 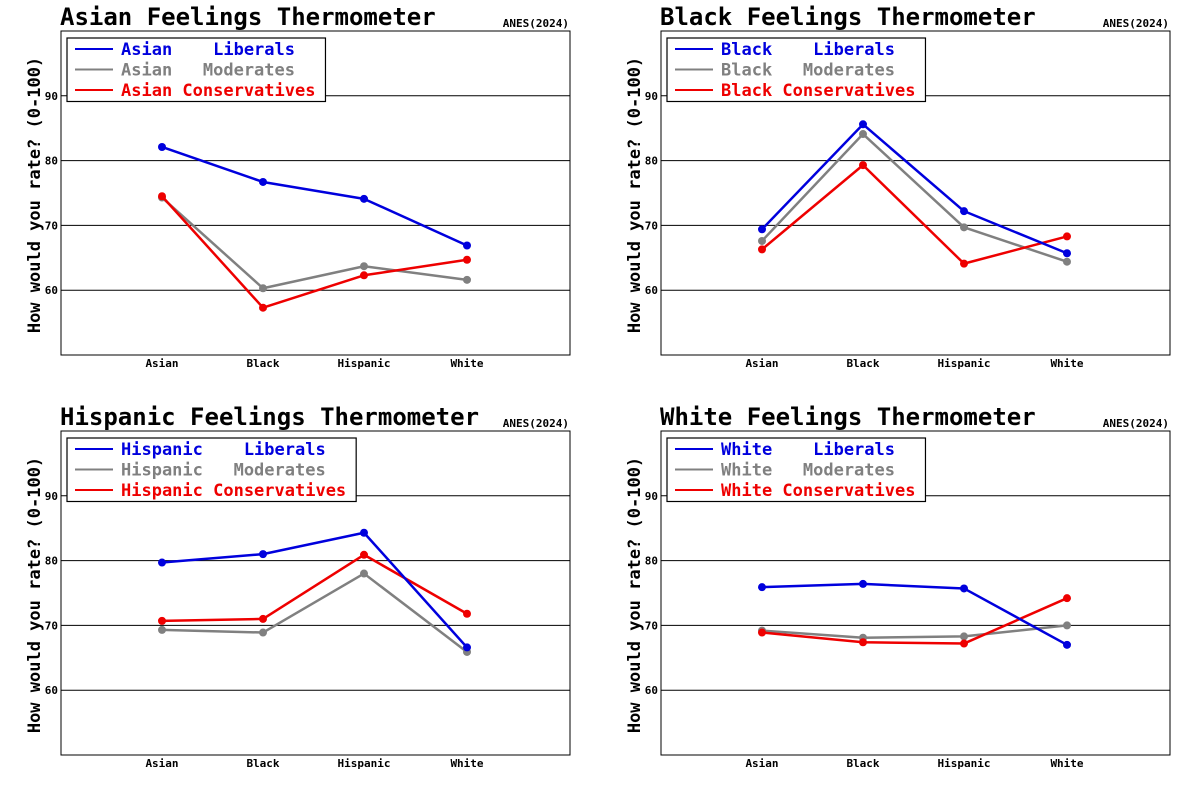 What do you see at coordinates (818, 91) in the screenshot?
I see `legend-label: Black Conservatives` at bounding box center [818, 91].